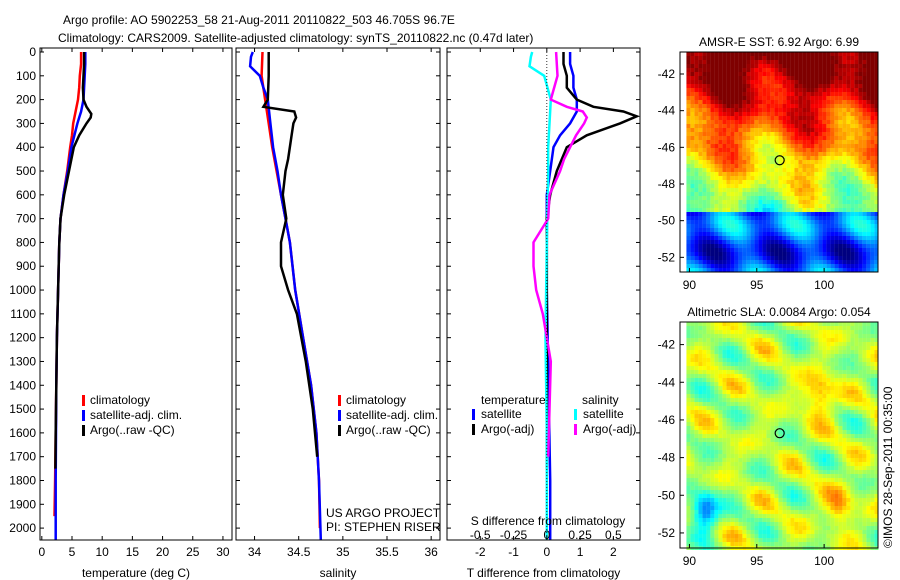 This screenshot has width=900, height=580. What do you see at coordinates (22, 433) in the screenshot?
I see `y-tick-label: 1600` at bounding box center [22, 433].